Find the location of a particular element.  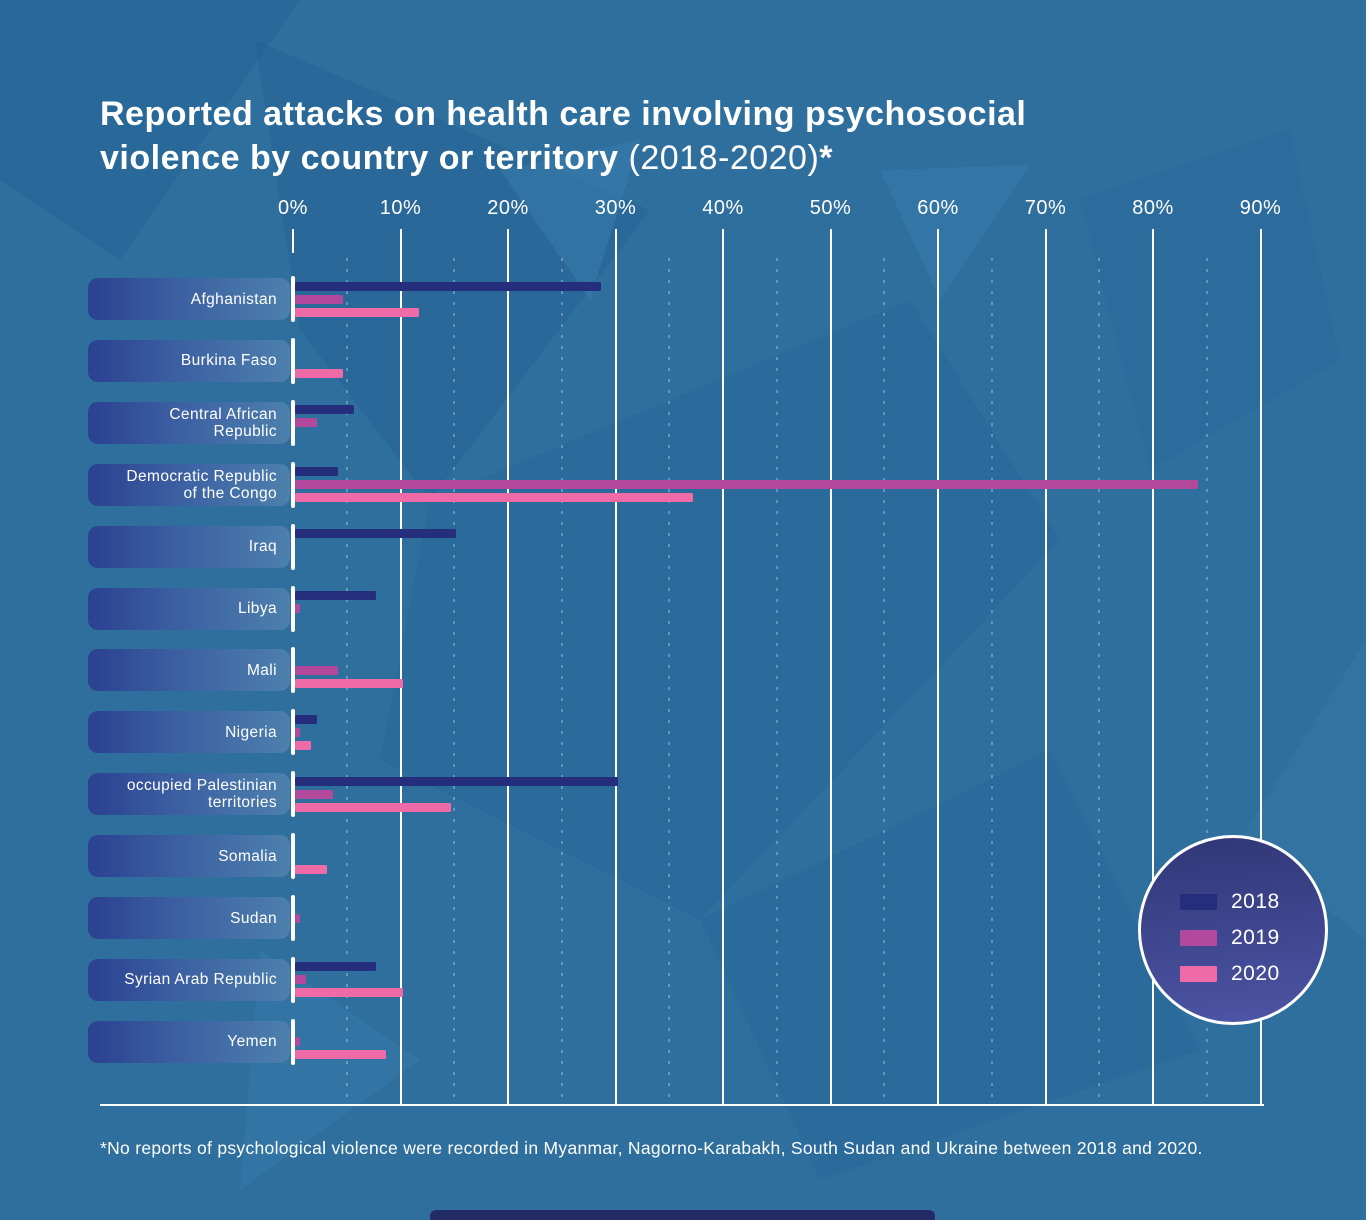

bar-2018-syrian-arab-republic is located at coordinates (335, 967).